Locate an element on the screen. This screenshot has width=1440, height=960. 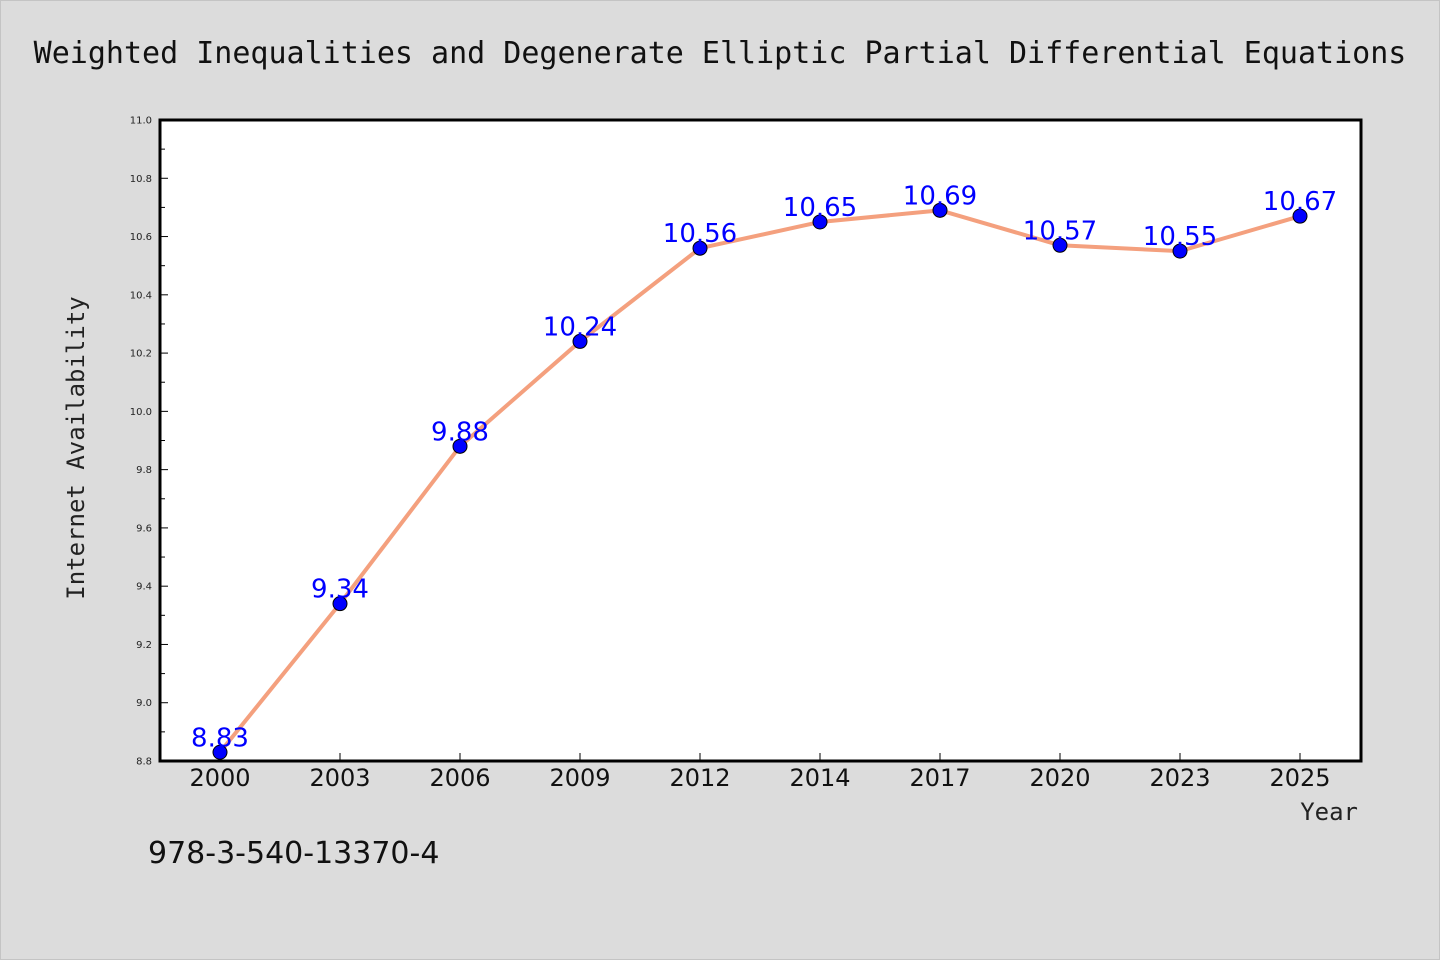
x-tick-label: 2023 is located at coordinates (1179, 778).